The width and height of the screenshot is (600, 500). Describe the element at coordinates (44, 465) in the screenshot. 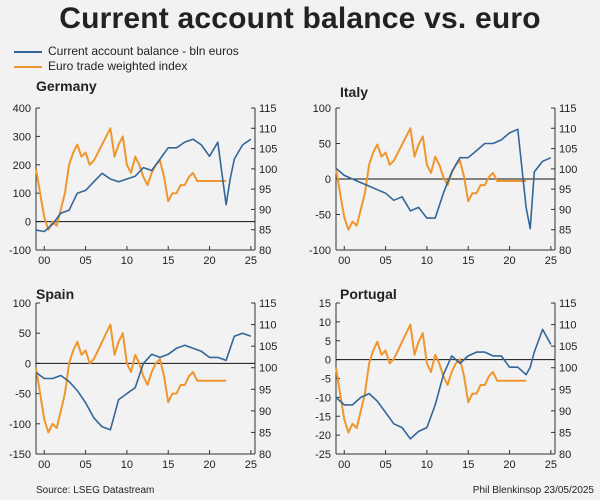

I see `spain-x-tick-label: 00` at that location.